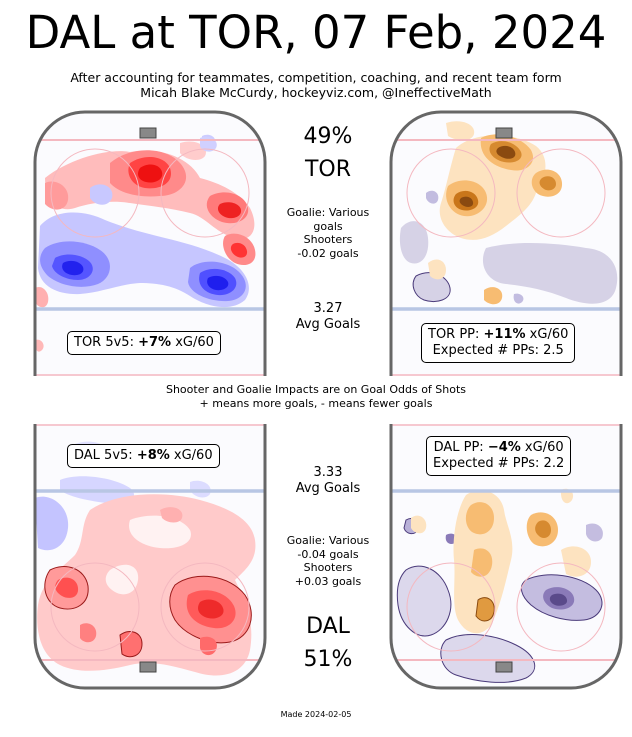  What do you see at coordinates (328, 212) in the screenshot?
I see `tor-goalie-label: Goalie: Various` at bounding box center [328, 212].